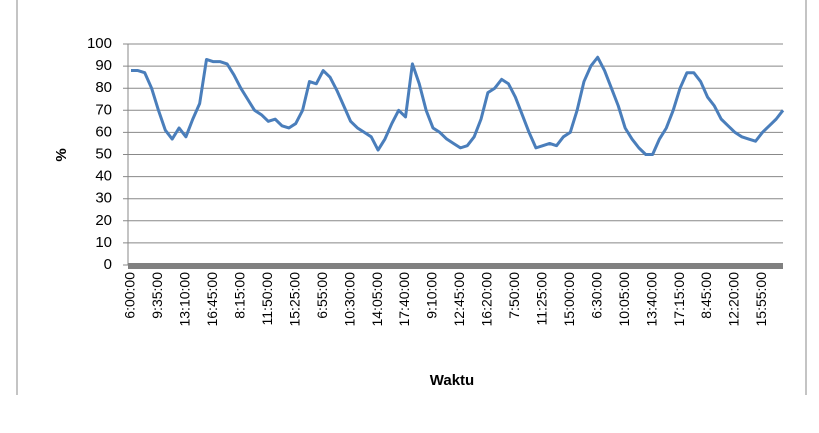  I want to click on y-tick-label: 10, so click(103, 242).